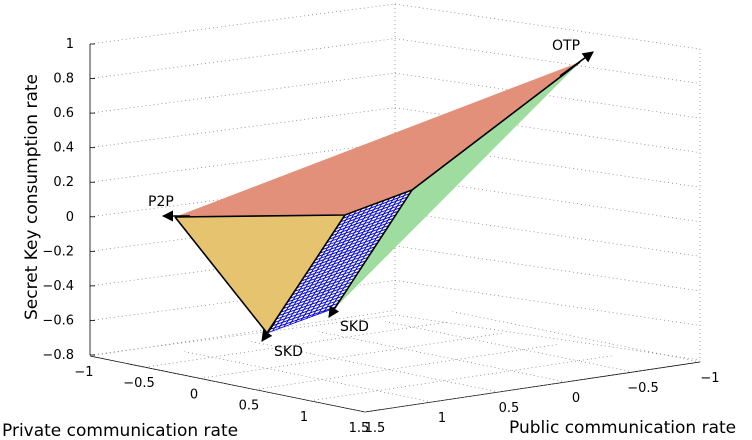  What do you see at coordinates (442, 418) in the screenshot?
I see `y-tick-label: 1` at bounding box center [442, 418].